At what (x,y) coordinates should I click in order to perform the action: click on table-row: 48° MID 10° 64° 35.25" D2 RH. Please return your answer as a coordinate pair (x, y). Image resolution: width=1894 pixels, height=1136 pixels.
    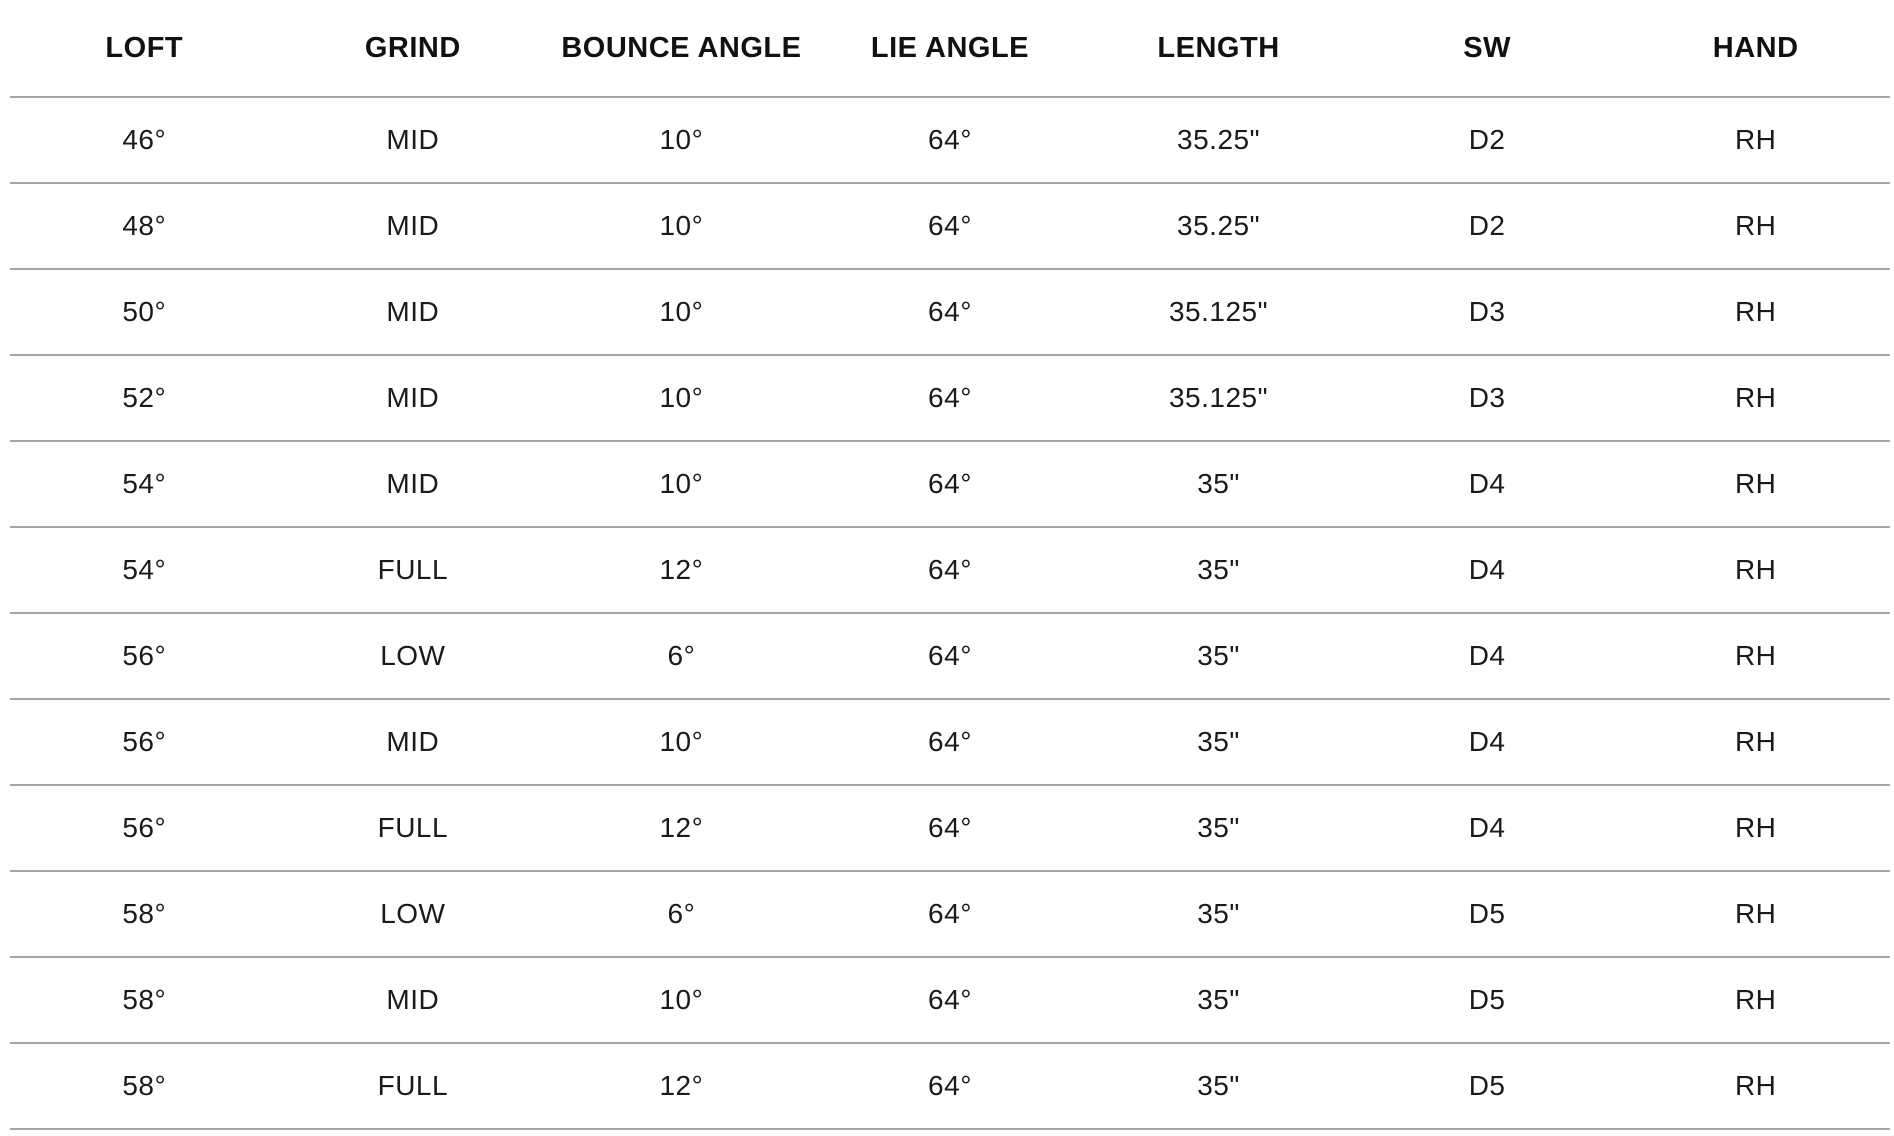
    Looking at the image, I should click on (950, 226).